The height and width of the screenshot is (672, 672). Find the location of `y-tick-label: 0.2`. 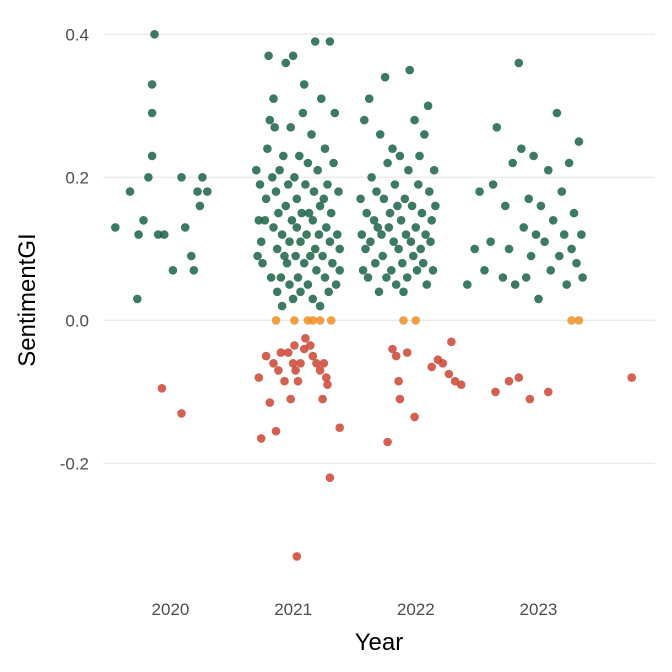

y-tick-label: 0.2 is located at coordinates (77, 177).